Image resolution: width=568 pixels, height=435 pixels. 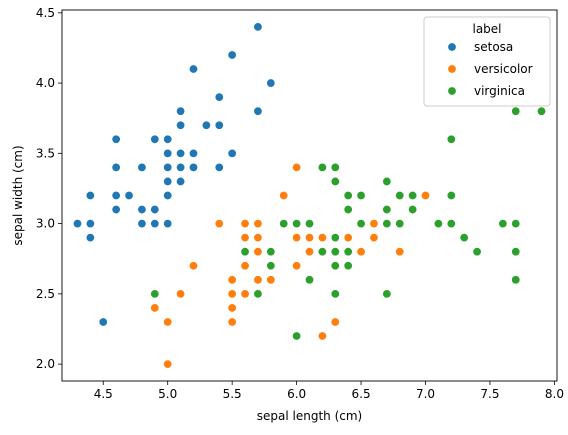 What do you see at coordinates (45, 13) in the screenshot?
I see `y-tick-label: 4.5` at bounding box center [45, 13].